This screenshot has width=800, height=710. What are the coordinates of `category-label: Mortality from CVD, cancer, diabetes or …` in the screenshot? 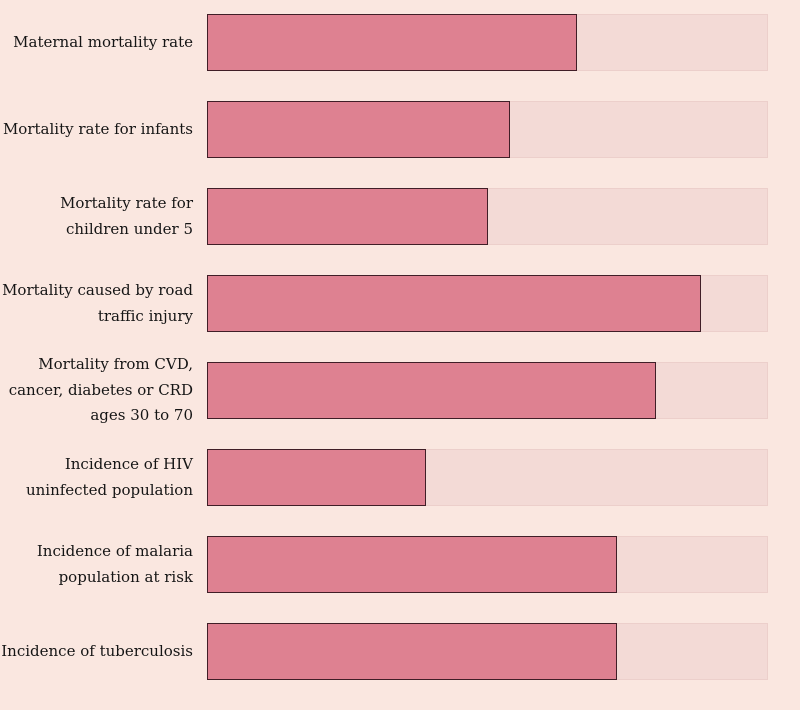 It's located at (100, 390).